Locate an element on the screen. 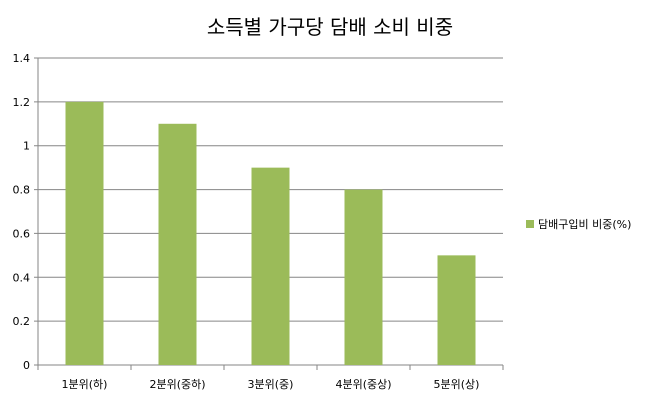 This screenshot has width=661, height=406. y-tick-label: 0.8 is located at coordinates (22, 190).